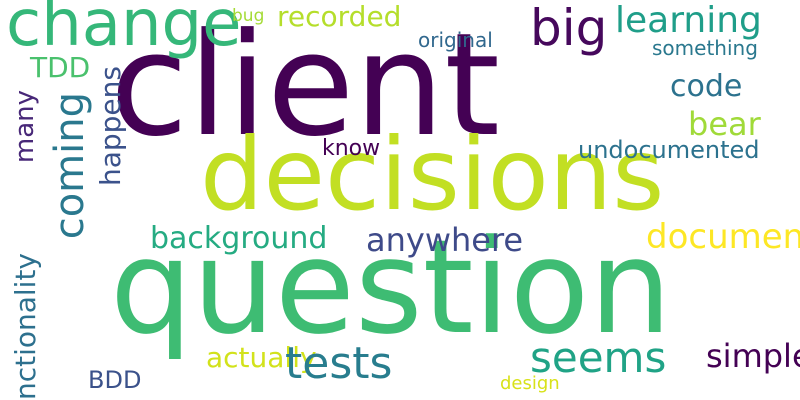  I want to click on word-seems: documented, so click(723, 237).